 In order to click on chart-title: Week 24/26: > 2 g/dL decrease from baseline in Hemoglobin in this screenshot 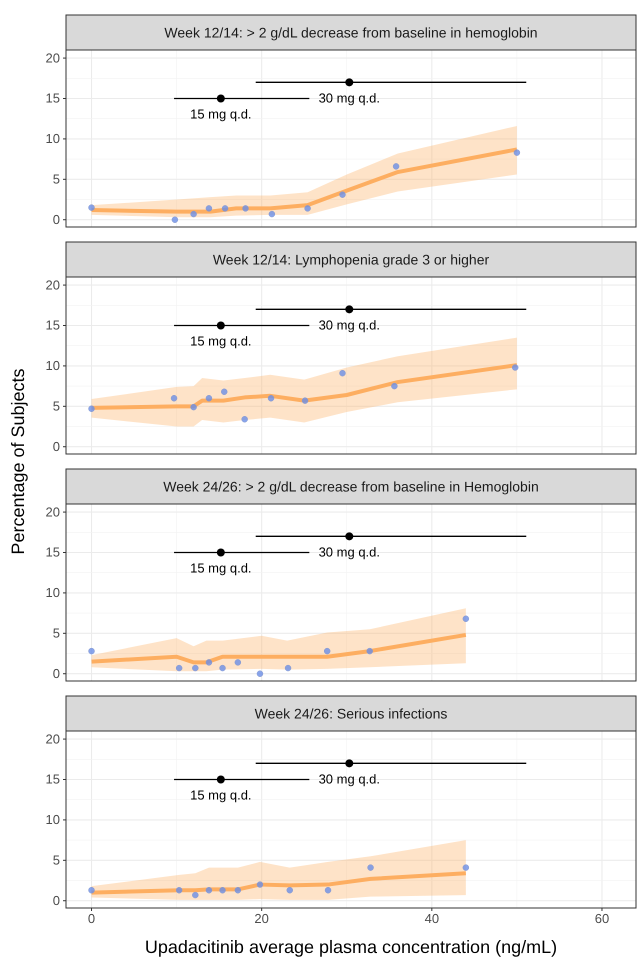, I will do `click(351, 486)`.